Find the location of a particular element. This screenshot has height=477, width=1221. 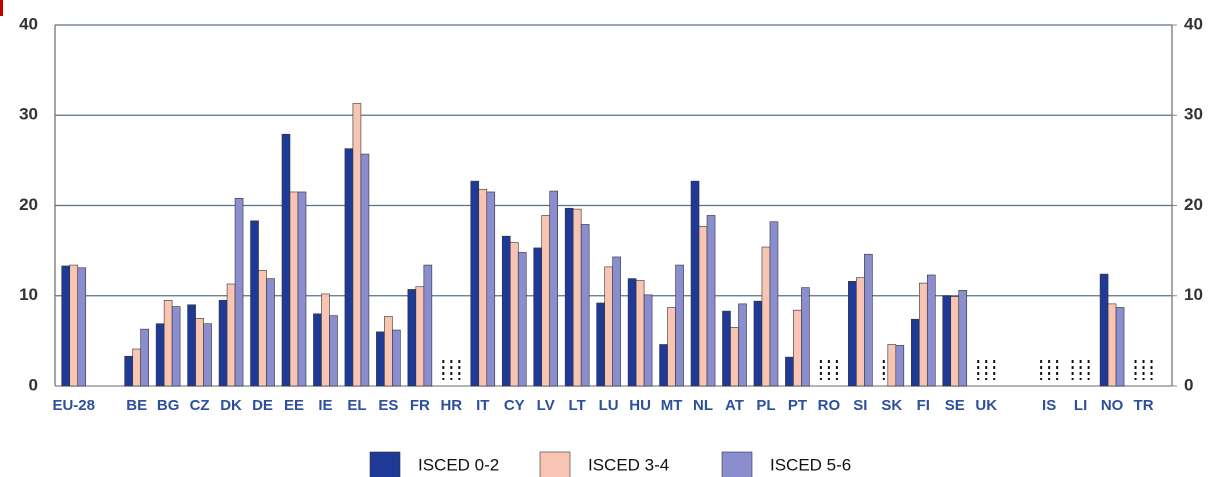

x-tick-label: CY is located at coordinates (514, 405).